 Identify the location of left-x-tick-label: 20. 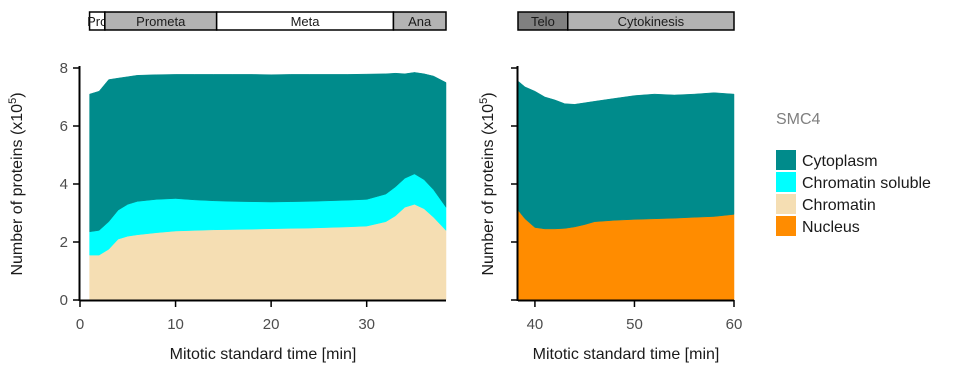
(271, 324).